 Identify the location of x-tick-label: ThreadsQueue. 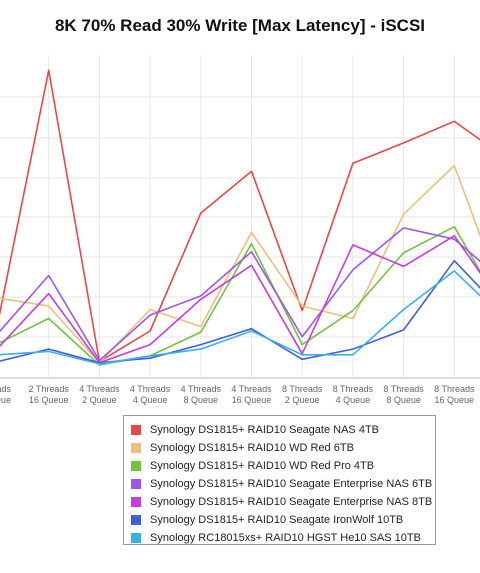
(5, 394).